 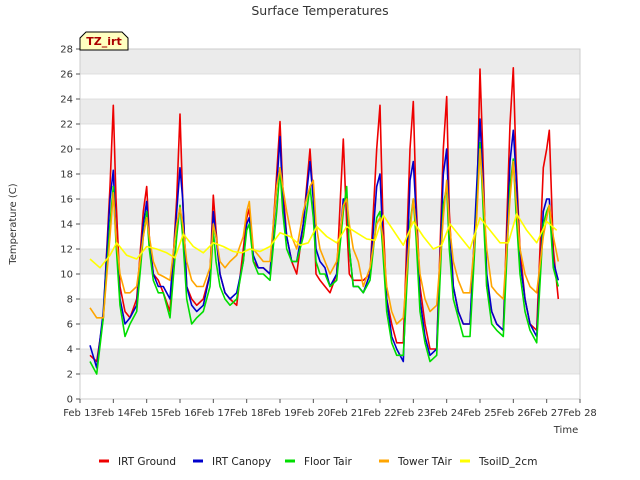 What do you see at coordinates (214, 413) in the screenshot?
I see `x-tick-label: Feb 17` at bounding box center [214, 413].